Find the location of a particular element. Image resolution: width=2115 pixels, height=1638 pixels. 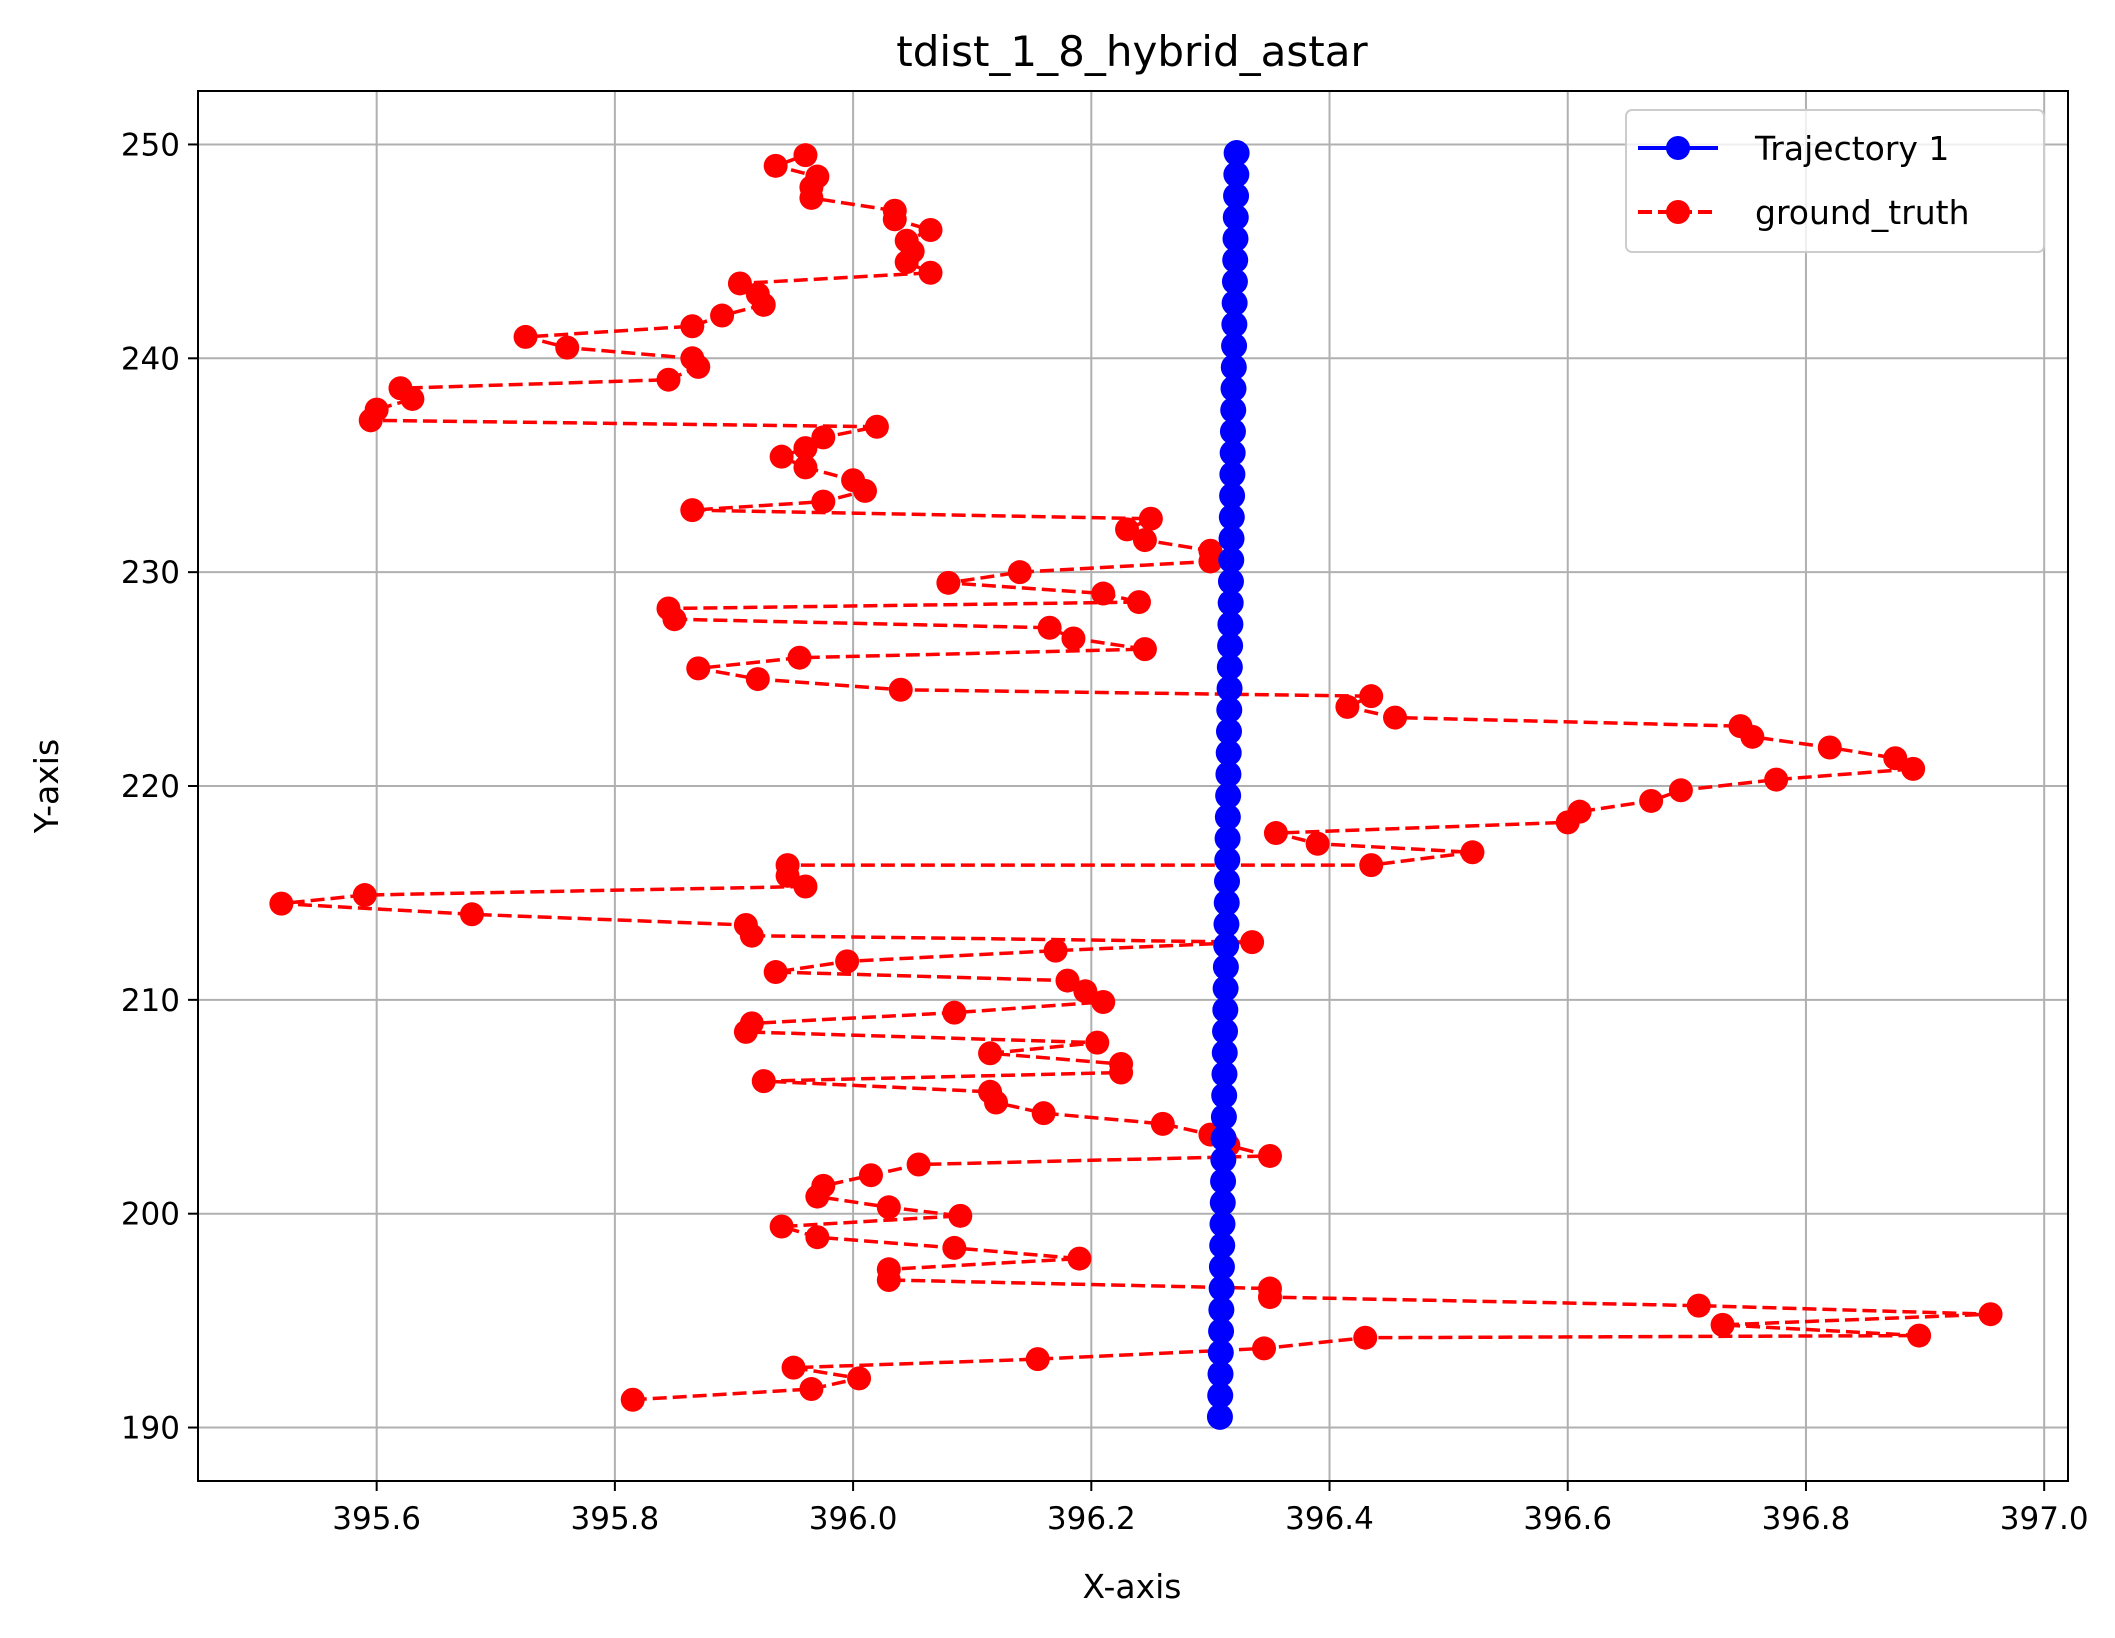

x-tick-label: 396.2 is located at coordinates (1091, 1519).